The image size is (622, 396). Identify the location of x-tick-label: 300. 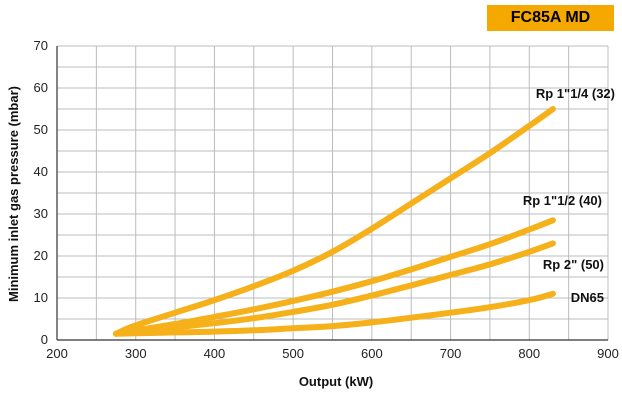
(136, 353).